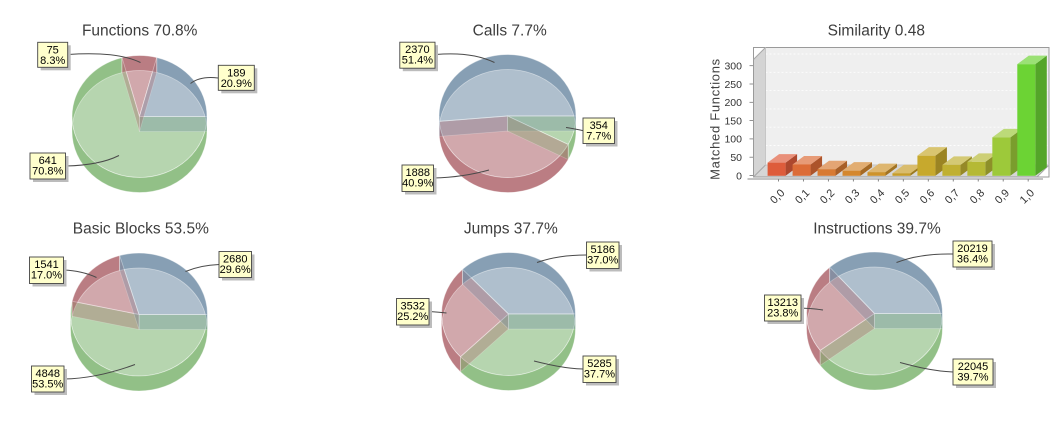 This screenshot has height=422, width=1062. What do you see at coordinates (510, 31) in the screenshot?
I see `svg-text: Calls 7.7%` at bounding box center [510, 31].